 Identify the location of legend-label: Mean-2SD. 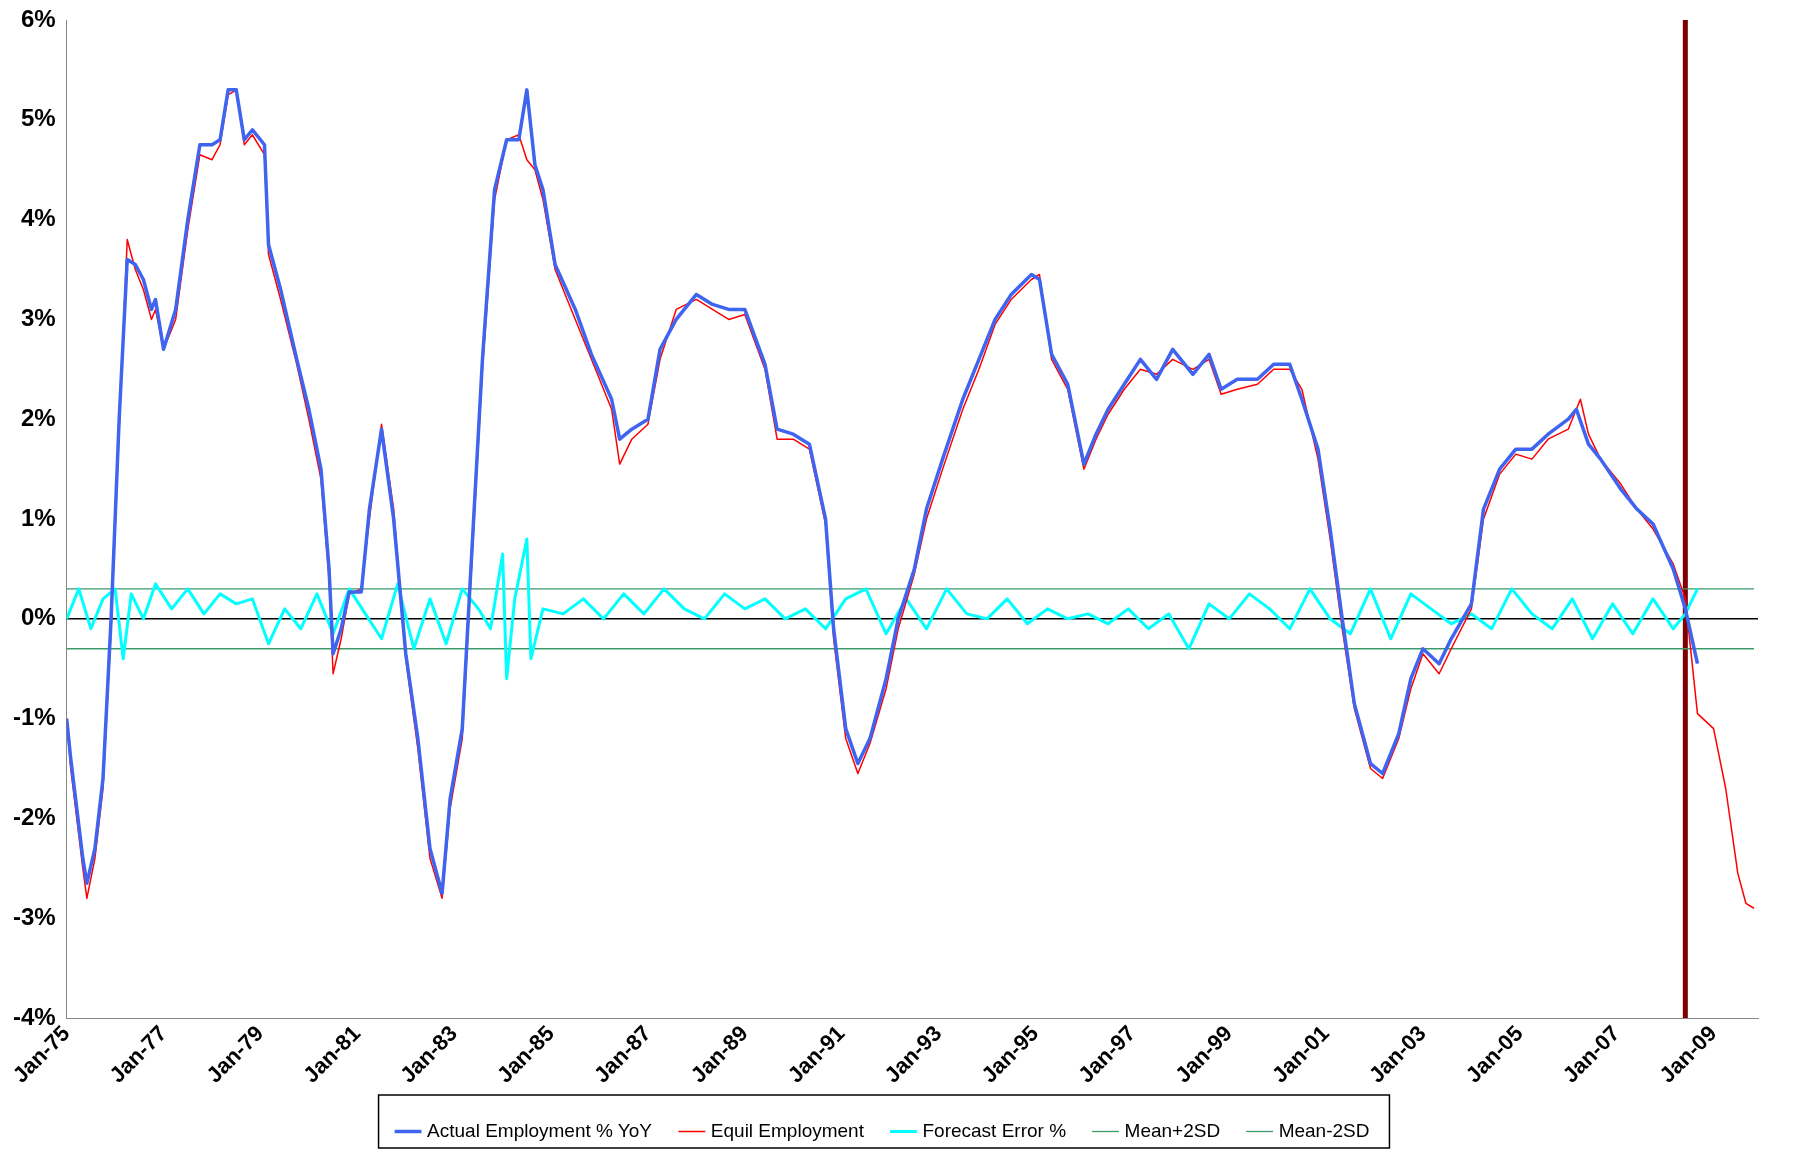
(1324, 1130).